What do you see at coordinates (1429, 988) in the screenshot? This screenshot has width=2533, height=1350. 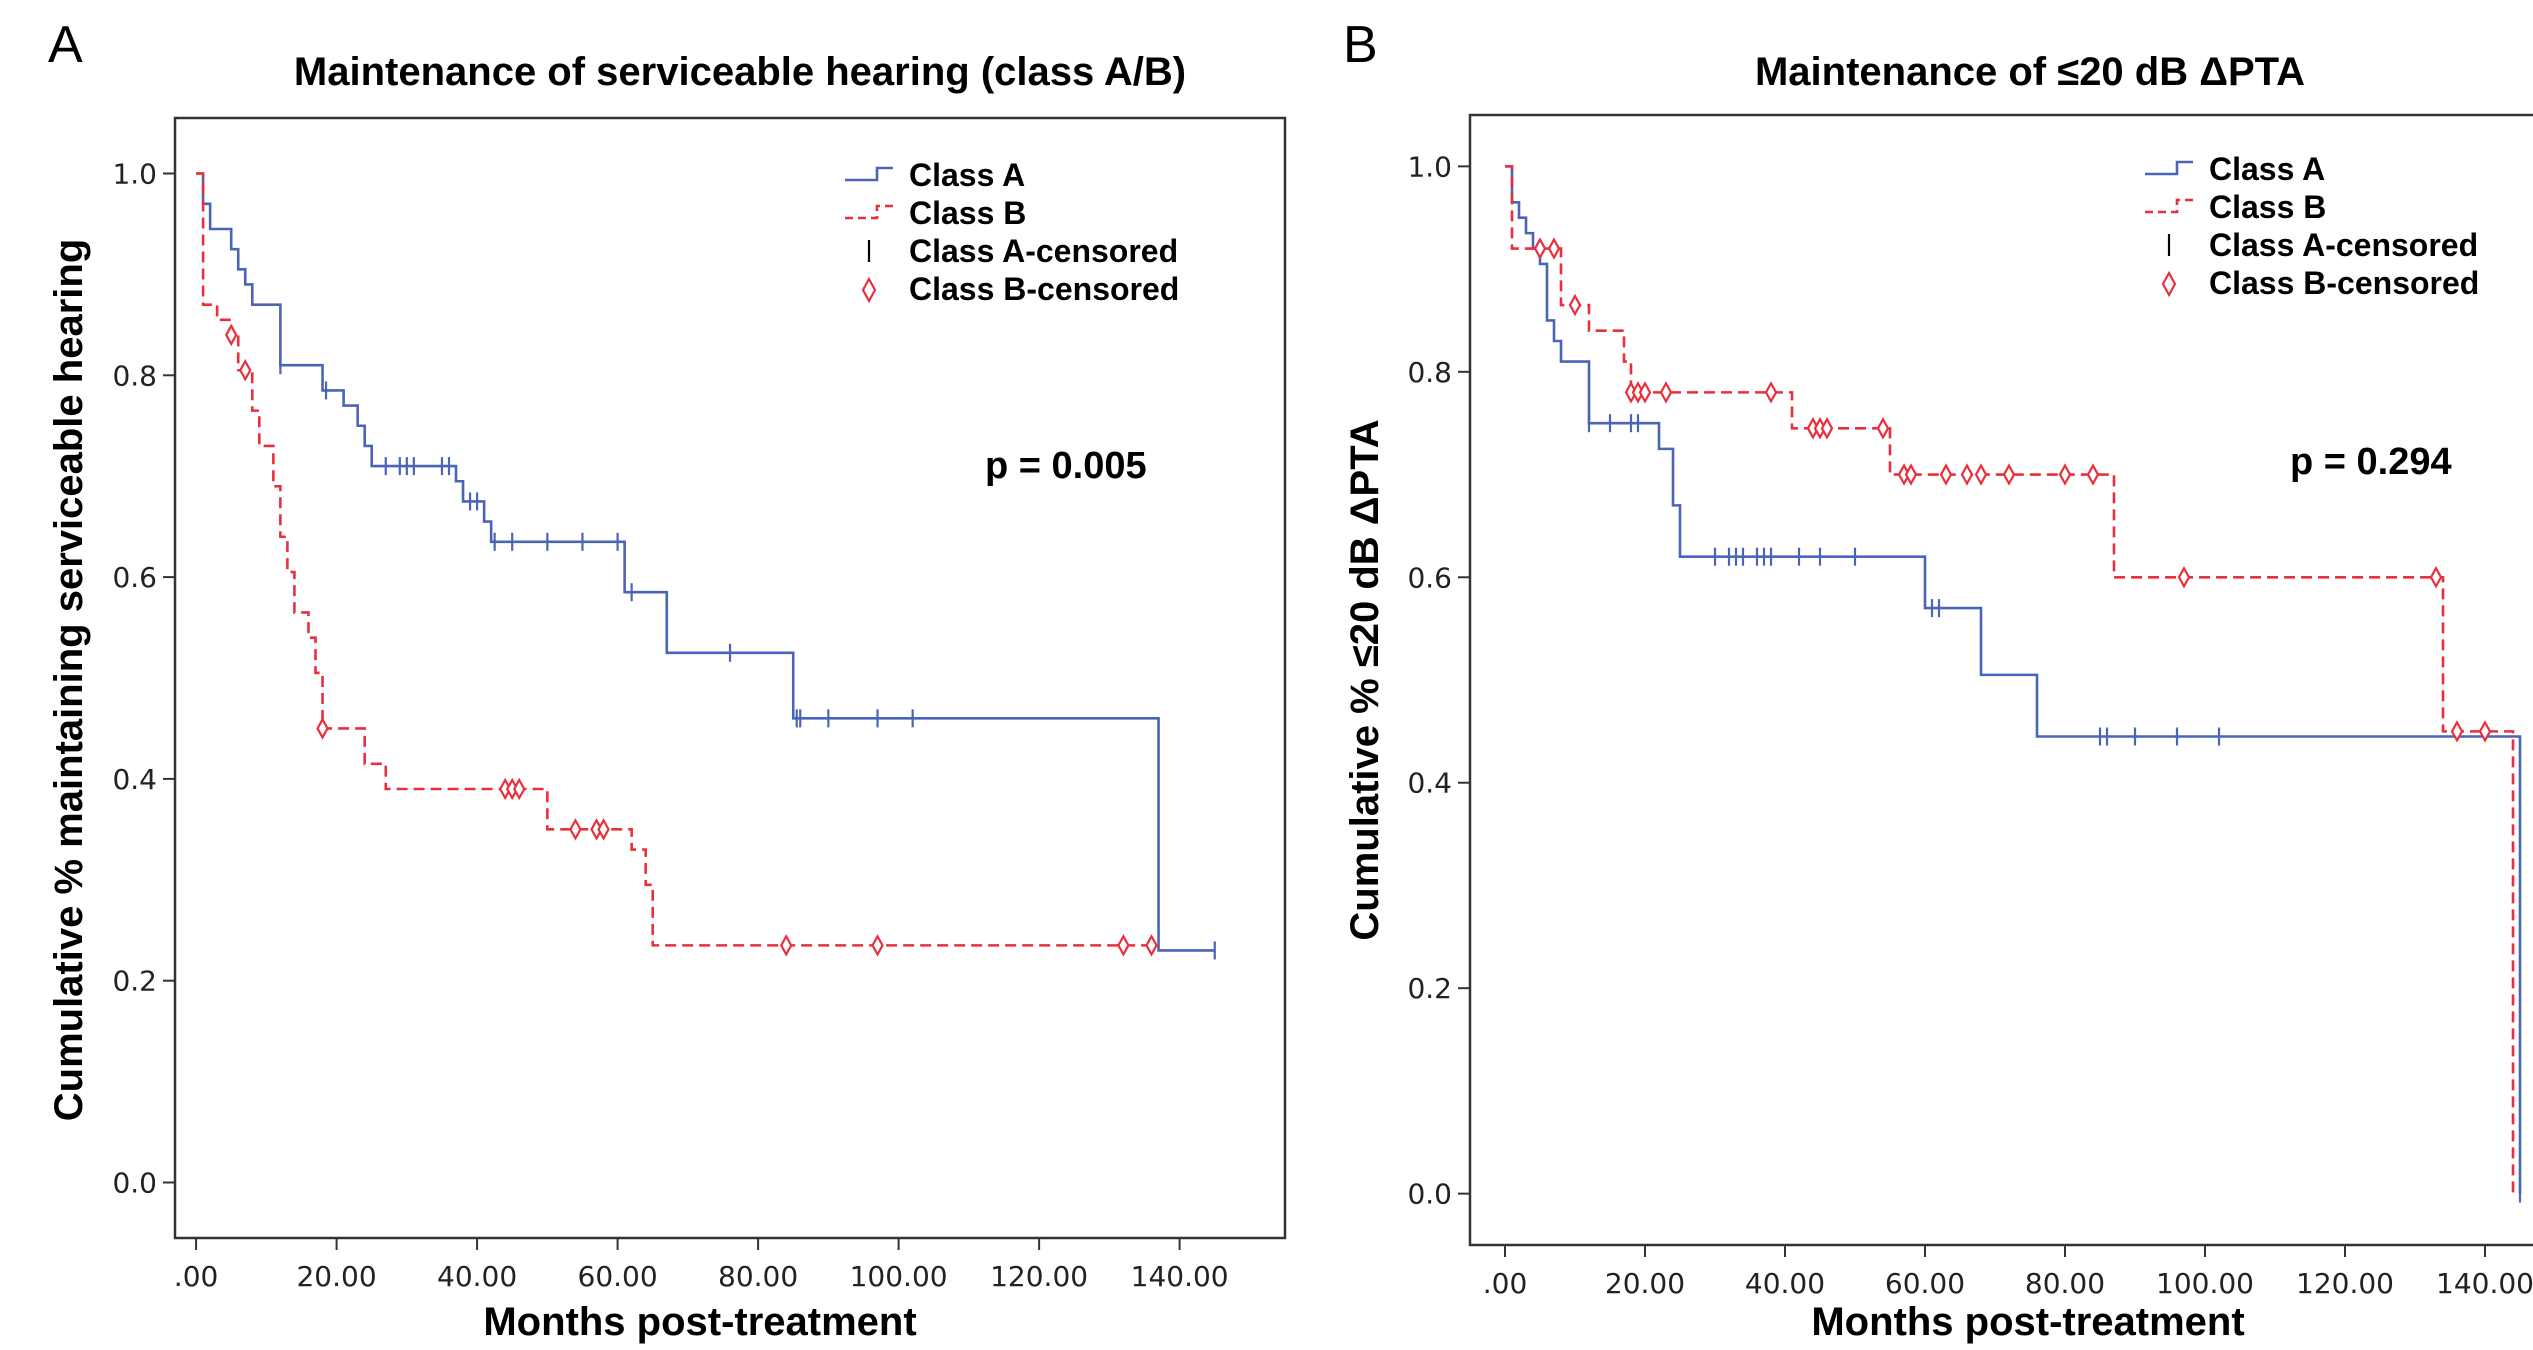 I see `panel-b-y-tick-label: 0.2` at bounding box center [1429, 988].